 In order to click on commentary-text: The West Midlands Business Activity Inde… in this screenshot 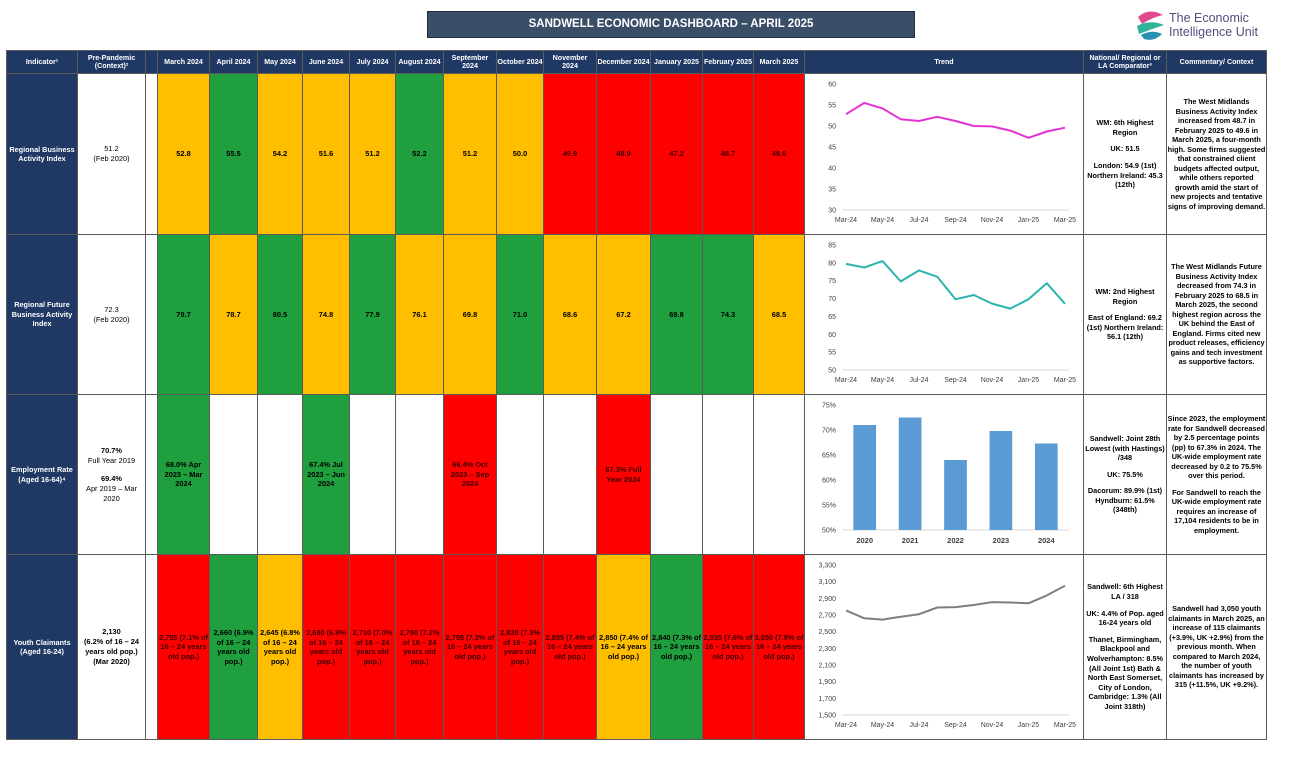, I will do `click(1216, 154)`.